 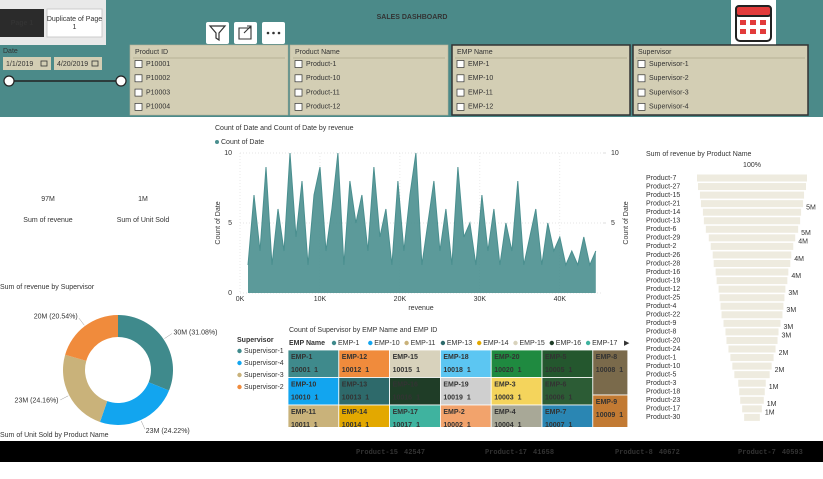 I want to click on slicer-item: Supervisor-2, so click(x=669, y=78).